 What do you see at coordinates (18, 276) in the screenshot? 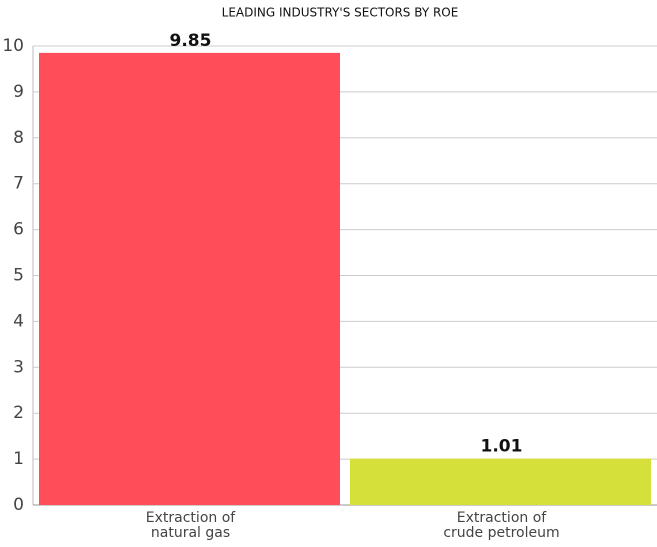
I see `y-tick-label: 5` at bounding box center [18, 276].